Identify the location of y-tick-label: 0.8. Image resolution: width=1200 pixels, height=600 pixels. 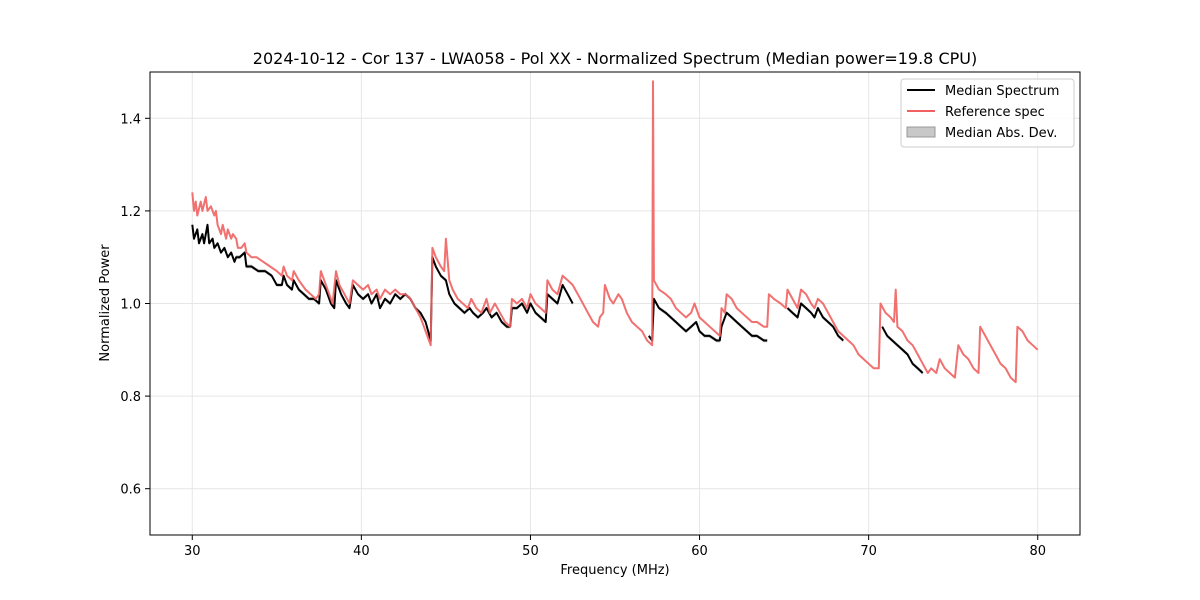
(130, 397).